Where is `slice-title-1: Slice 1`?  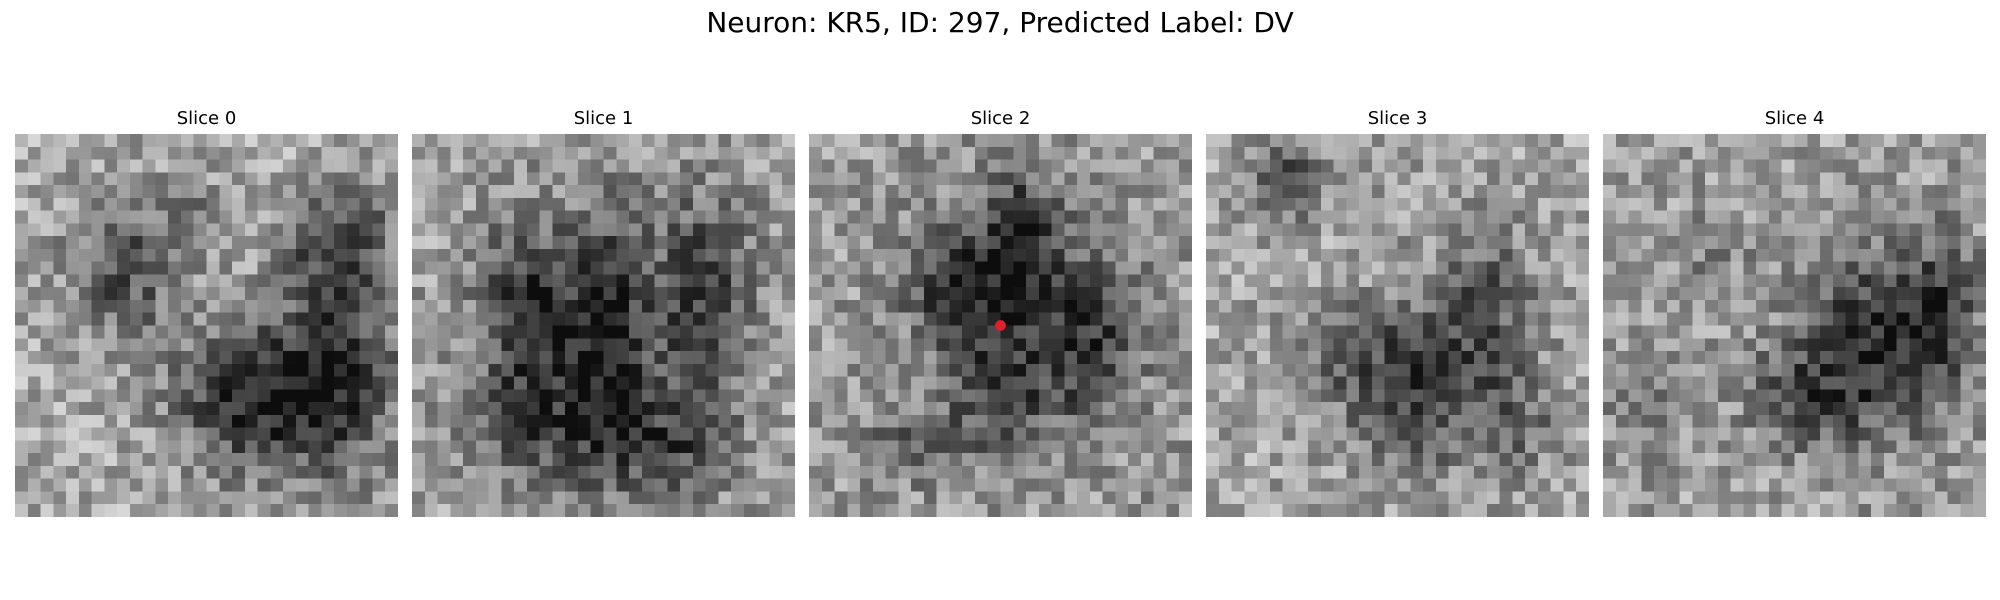 slice-title-1: Slice 1 is located at coordinates (603, 118).